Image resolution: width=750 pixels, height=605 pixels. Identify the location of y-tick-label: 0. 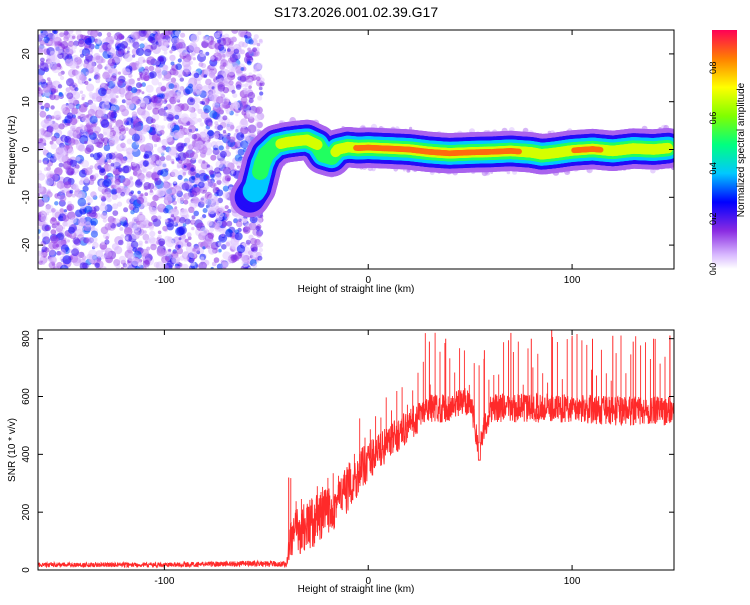
(26, 149).